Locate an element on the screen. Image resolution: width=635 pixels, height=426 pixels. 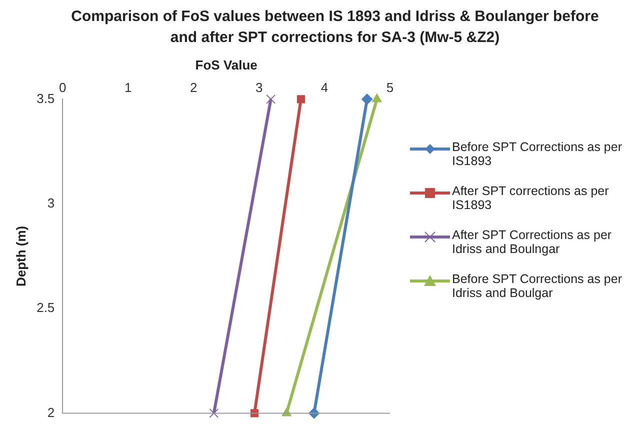
y-tick-label: 2.5 is located at coordinates (45, 308).